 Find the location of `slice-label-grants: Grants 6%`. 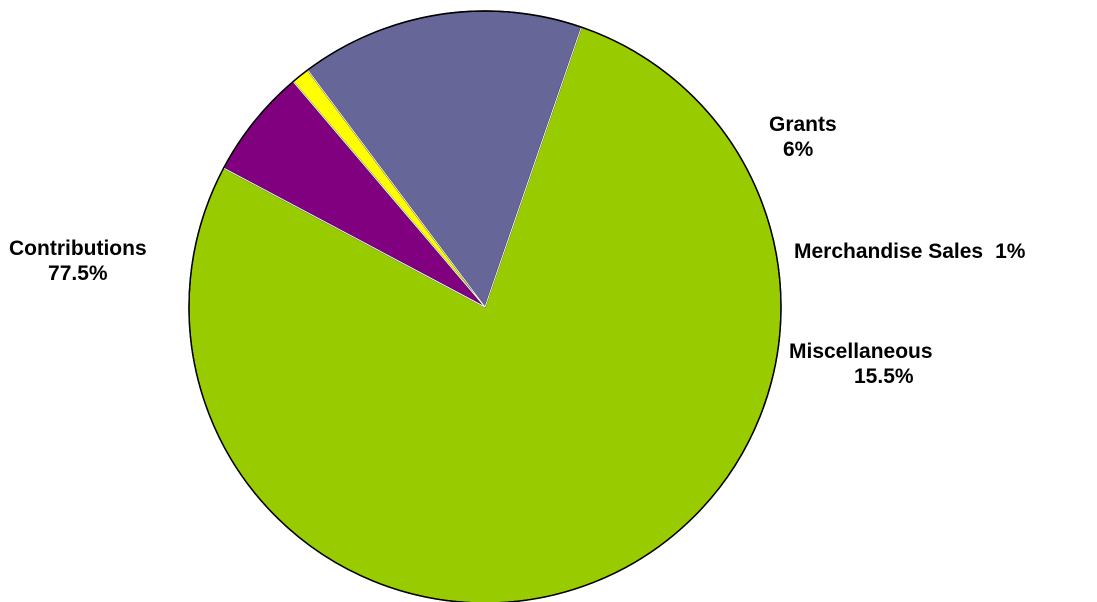

slice-label-grants: Grants 6% is located at coordinates (803, 137).